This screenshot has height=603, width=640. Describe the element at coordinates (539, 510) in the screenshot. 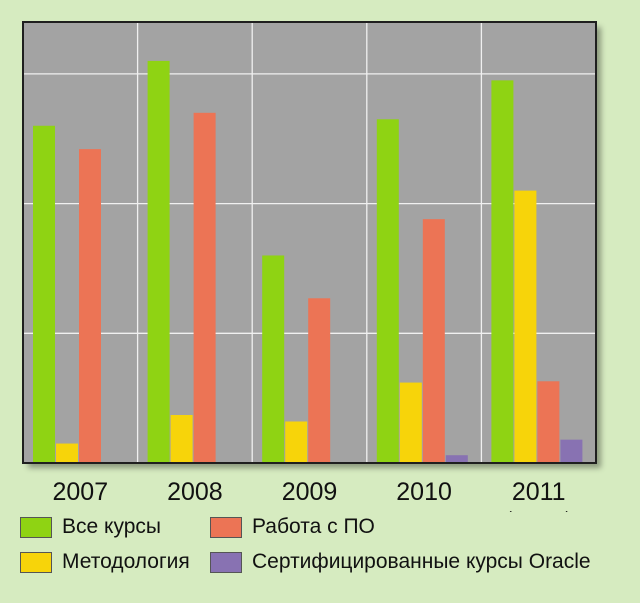

I see `x-tick-note: (прогноз)` at that location.